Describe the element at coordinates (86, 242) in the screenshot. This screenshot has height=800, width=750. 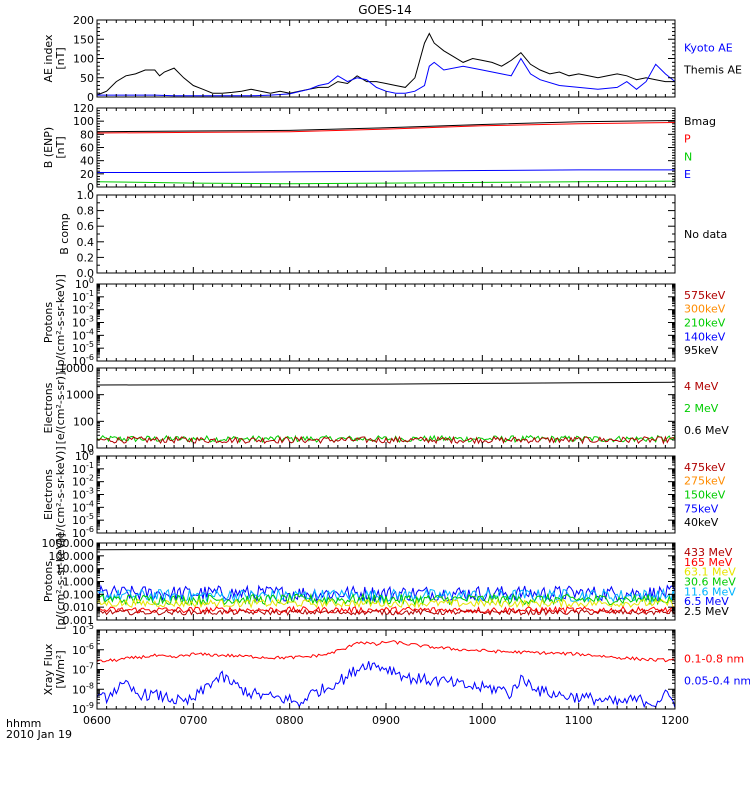
I see `y-tick-label: 0.4` at that location.